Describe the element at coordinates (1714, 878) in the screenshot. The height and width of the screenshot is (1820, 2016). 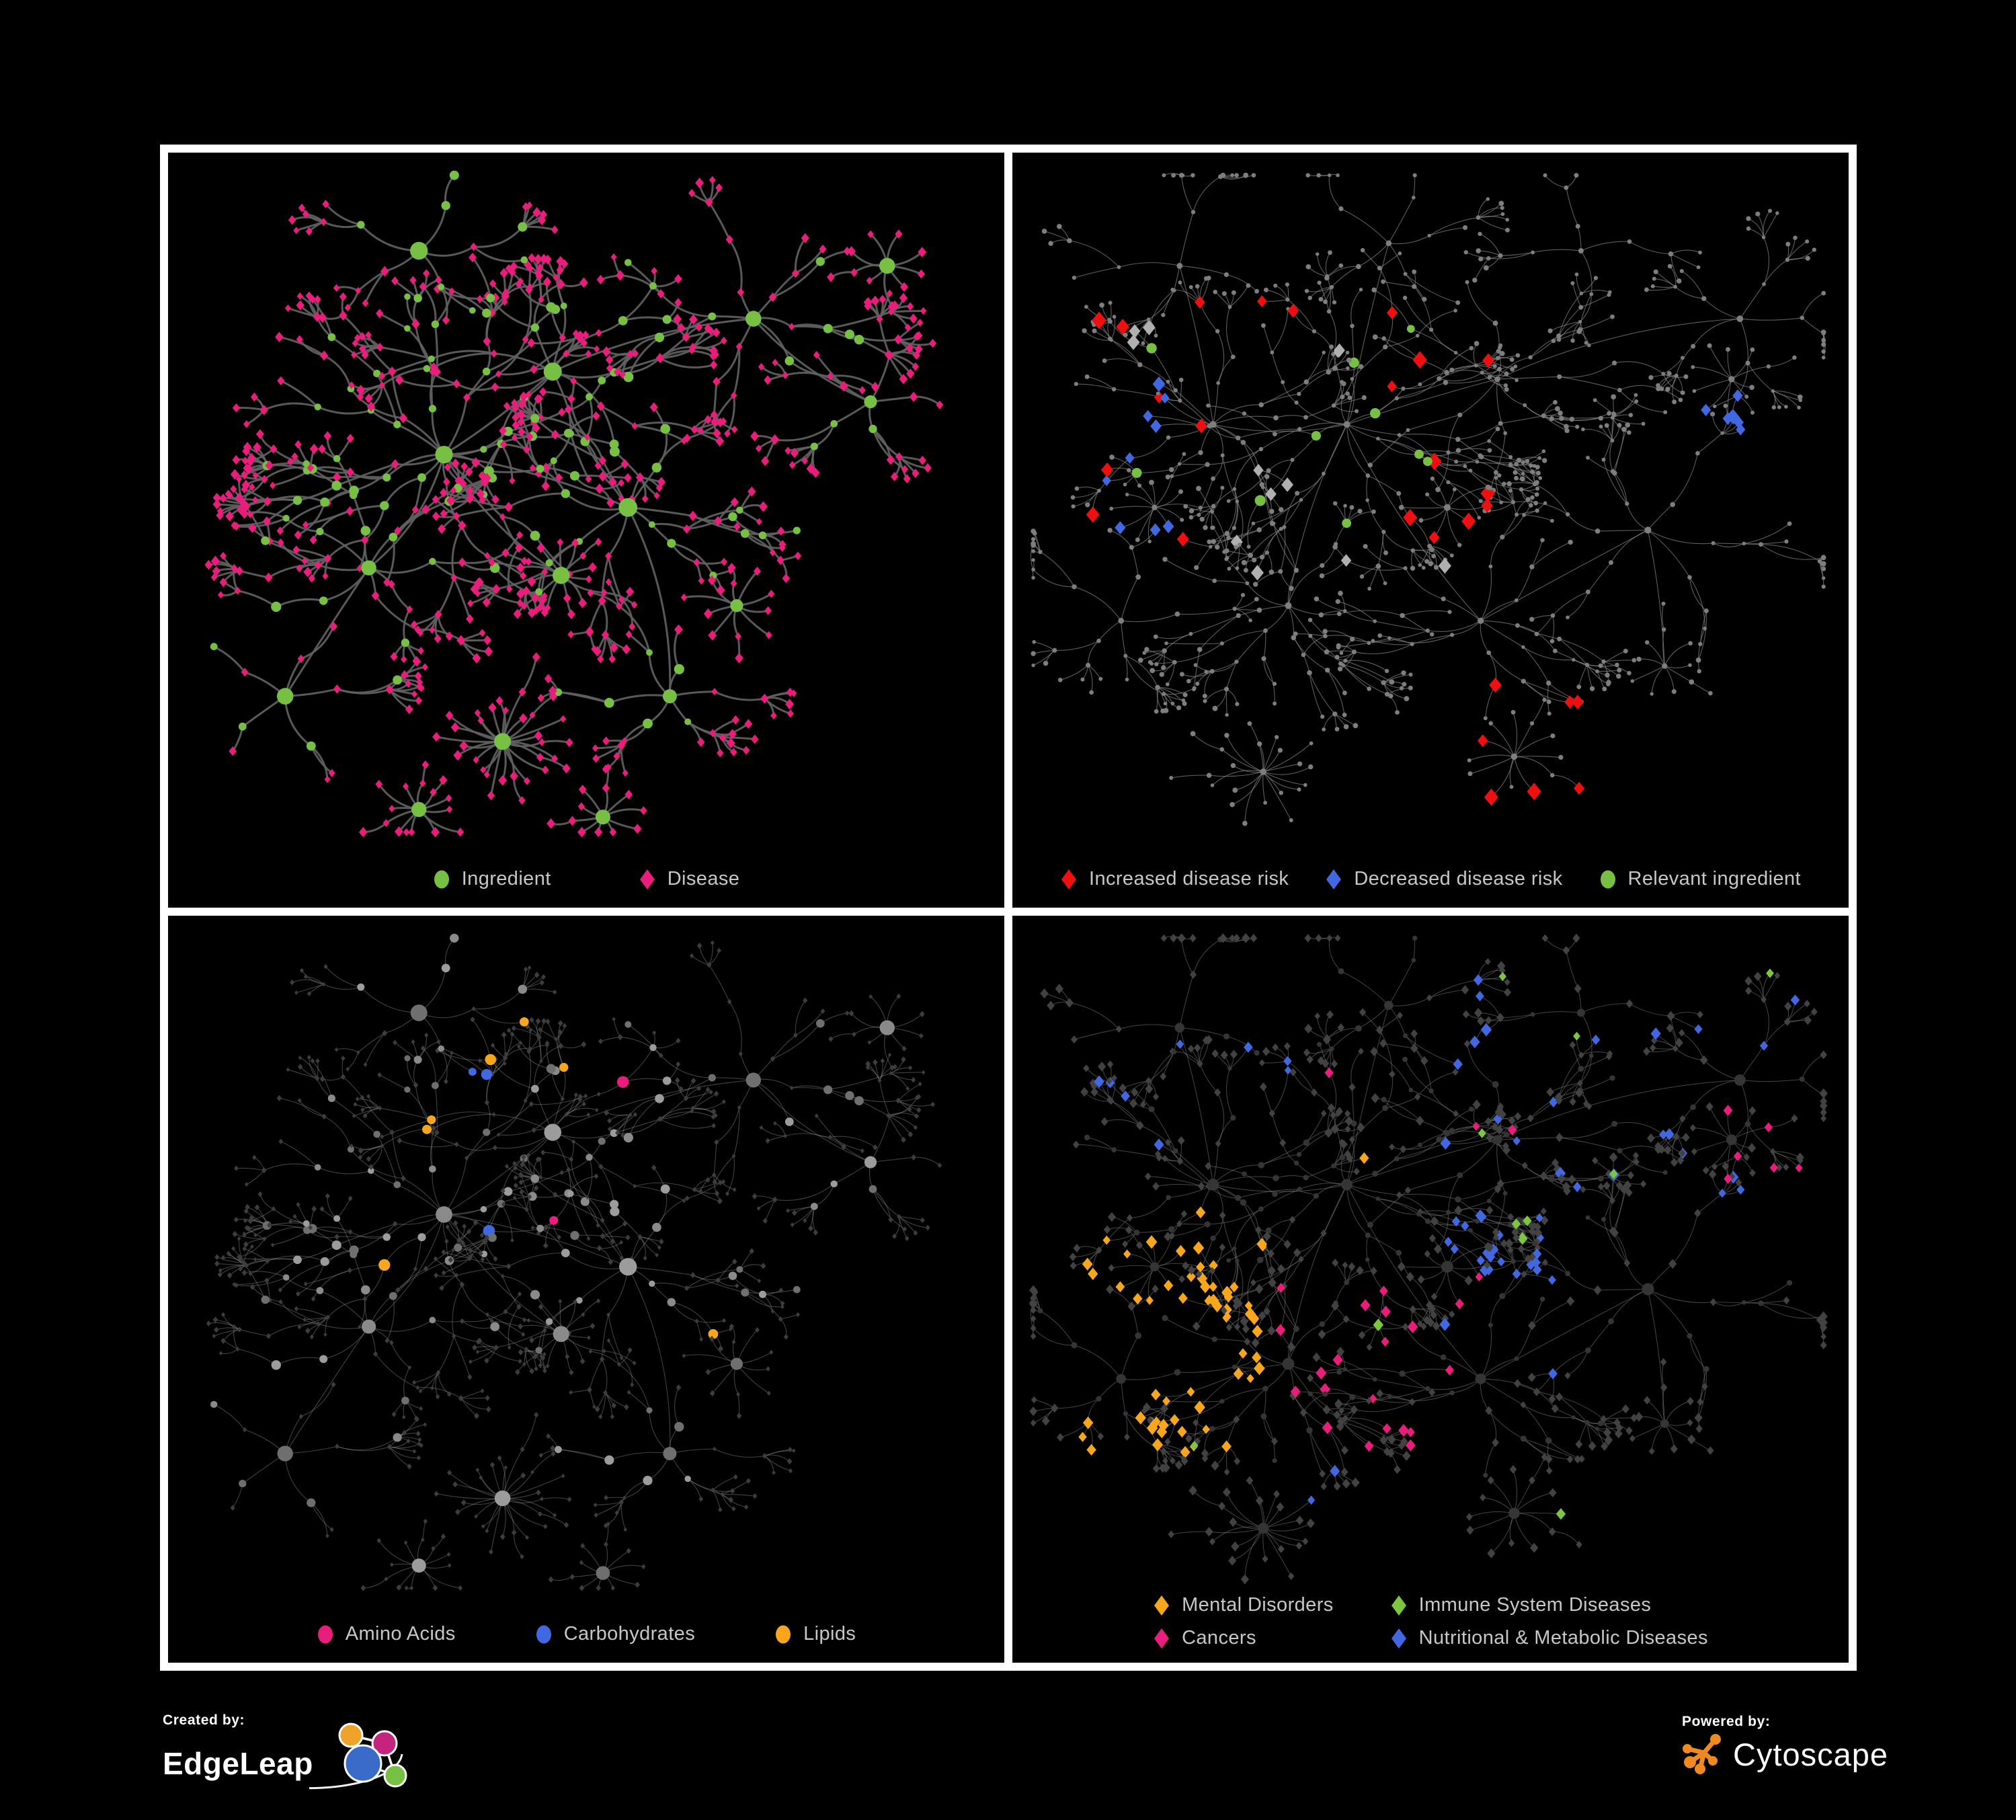
I see `legend-label: Relevant ingredient` at that location.